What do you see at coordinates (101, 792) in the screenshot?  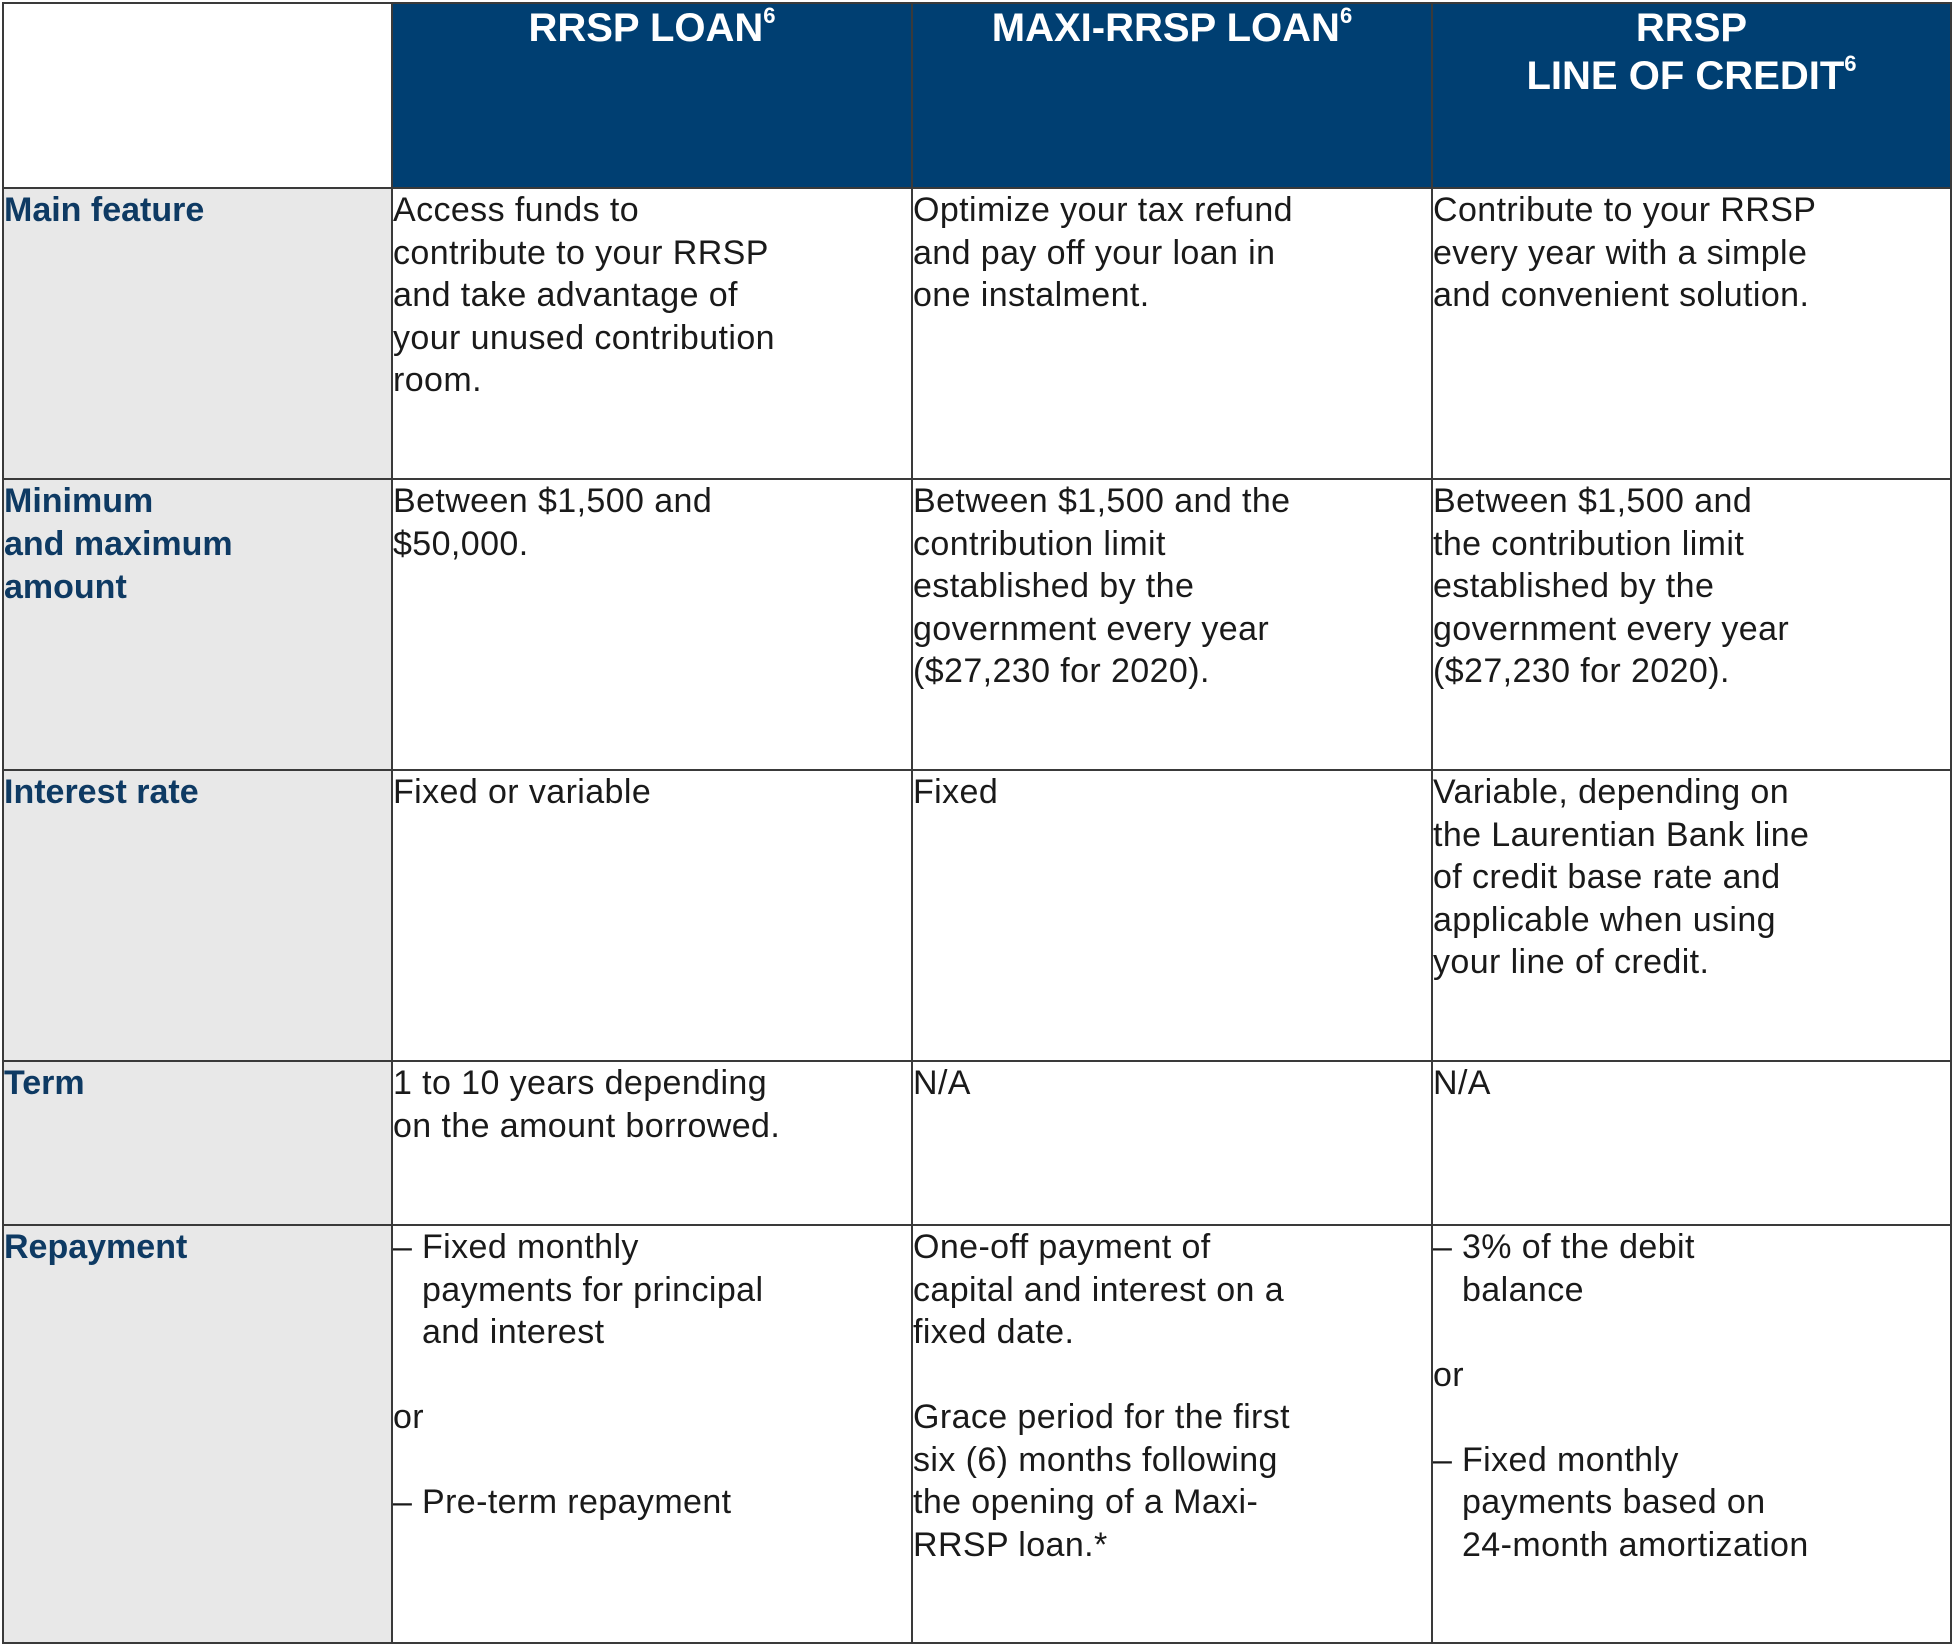 I see `row-label-text: Interest rate` at bounding box center [101, 792].